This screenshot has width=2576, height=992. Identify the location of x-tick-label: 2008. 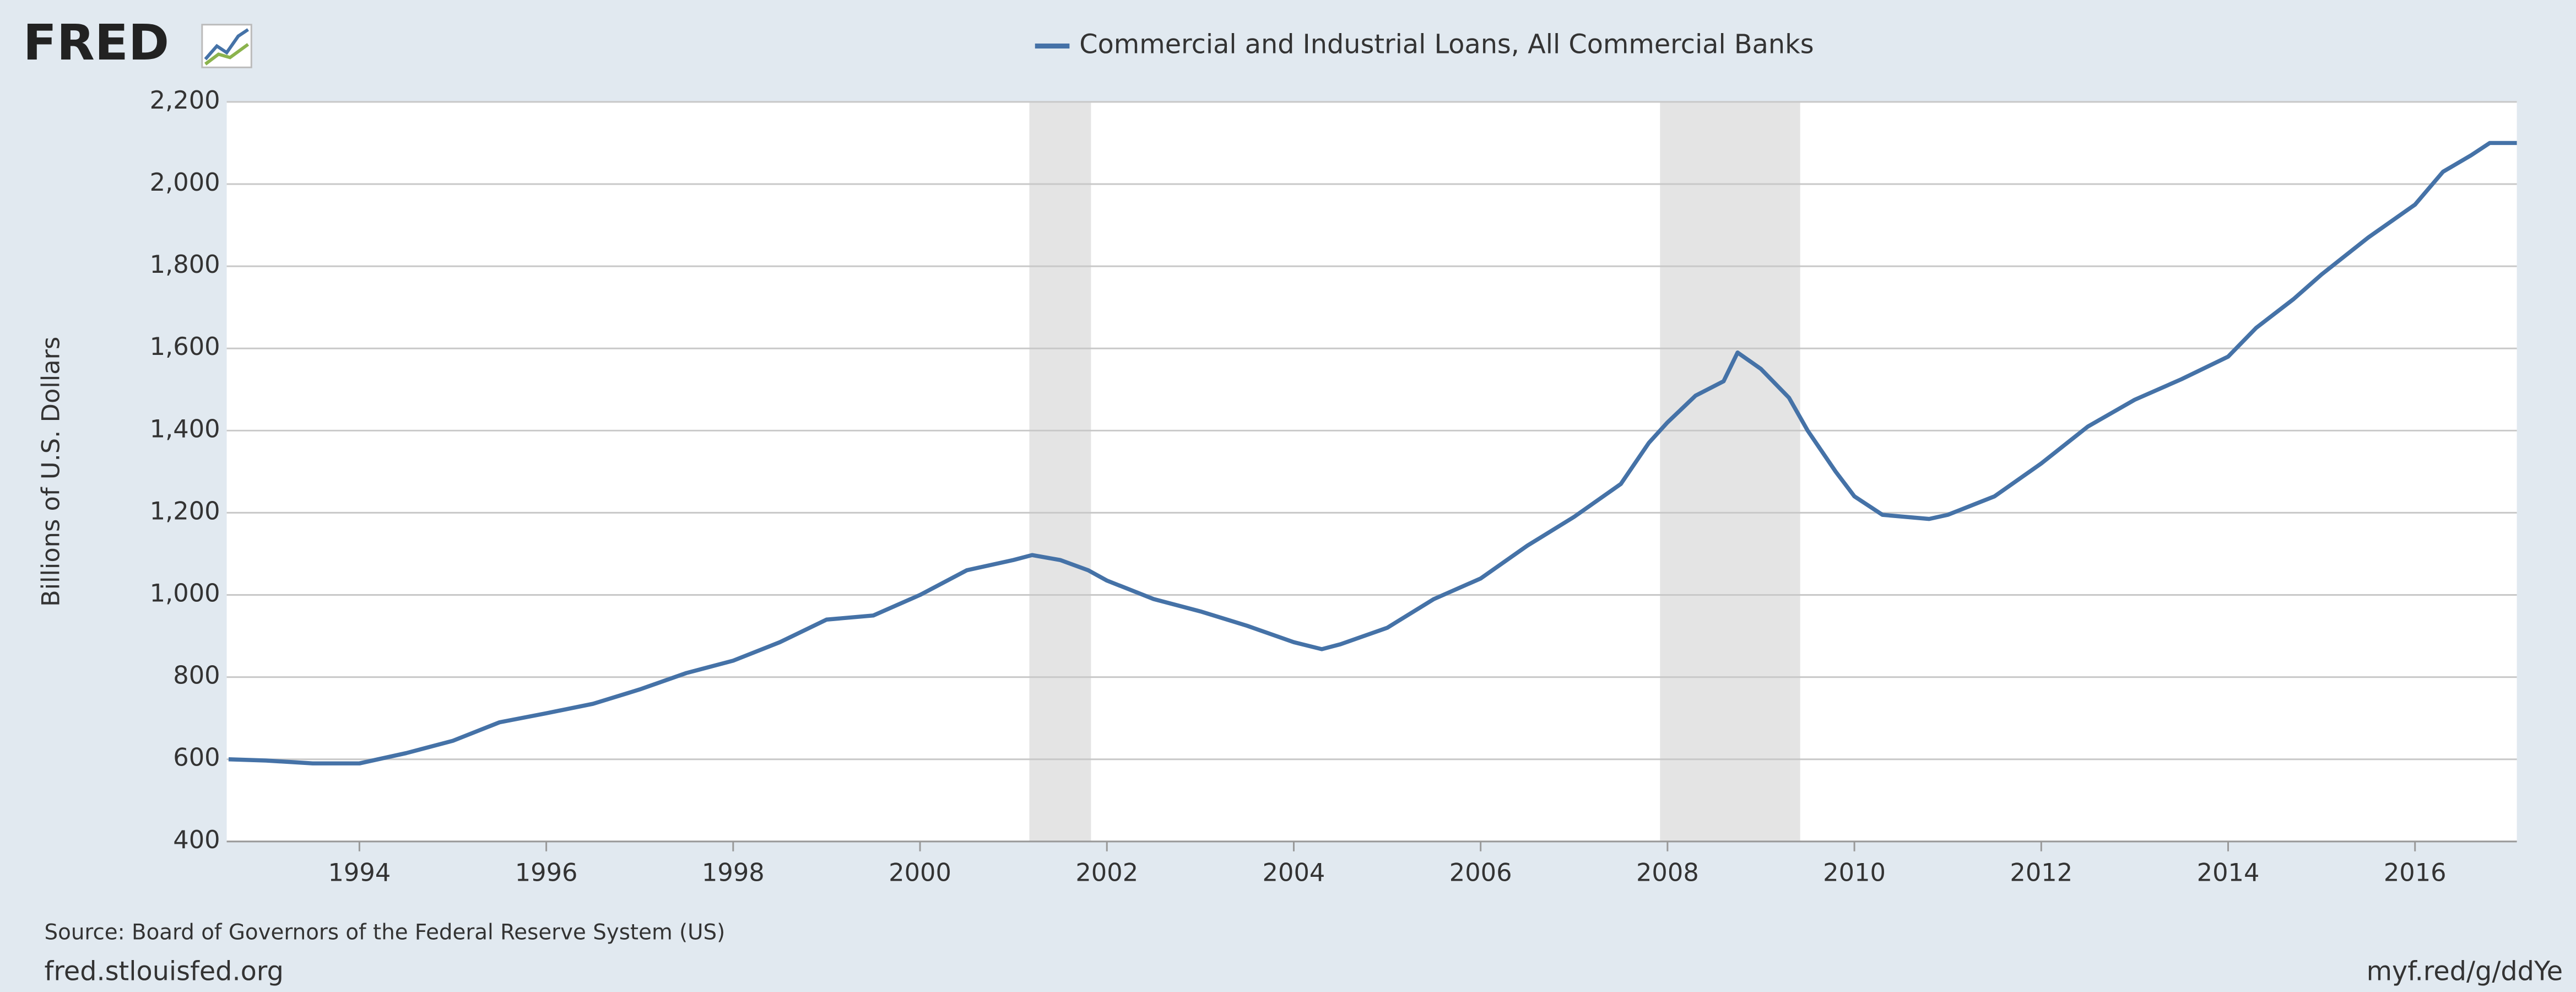
(1667, 872).